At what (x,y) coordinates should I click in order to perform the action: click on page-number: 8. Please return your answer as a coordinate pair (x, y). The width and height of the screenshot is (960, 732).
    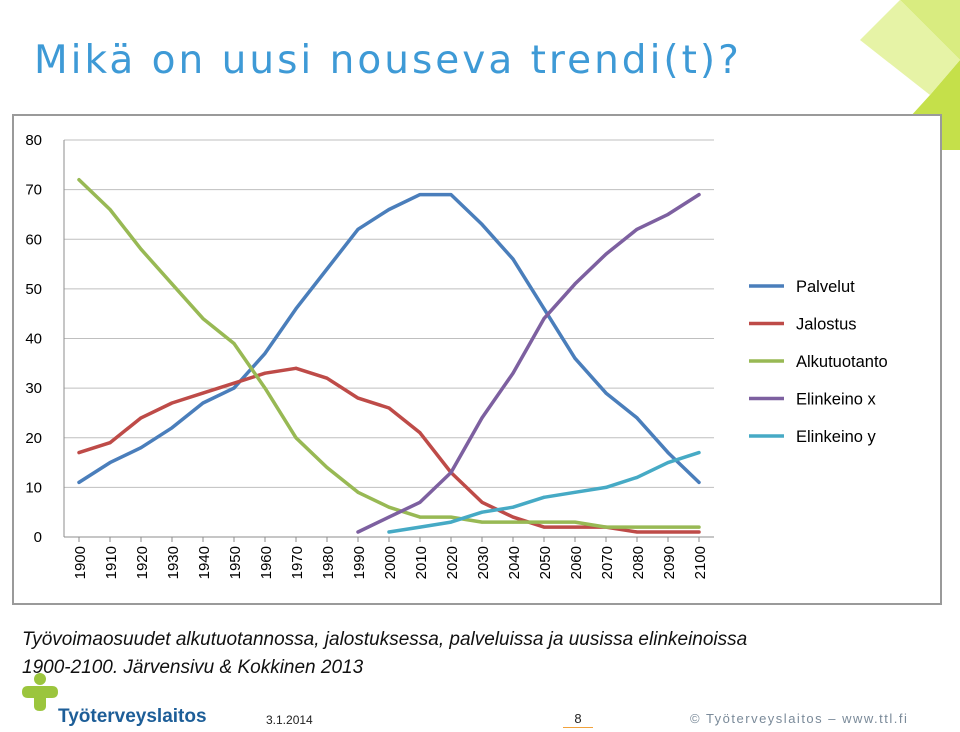
    Looking at the image, I should click on (578, 719).